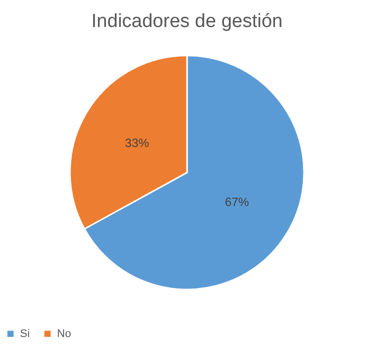 This screenshot has height=351, width=374. Describe the element at coordinates (237, 202) in the screenshot. I see `data-label: 67%` at that location.